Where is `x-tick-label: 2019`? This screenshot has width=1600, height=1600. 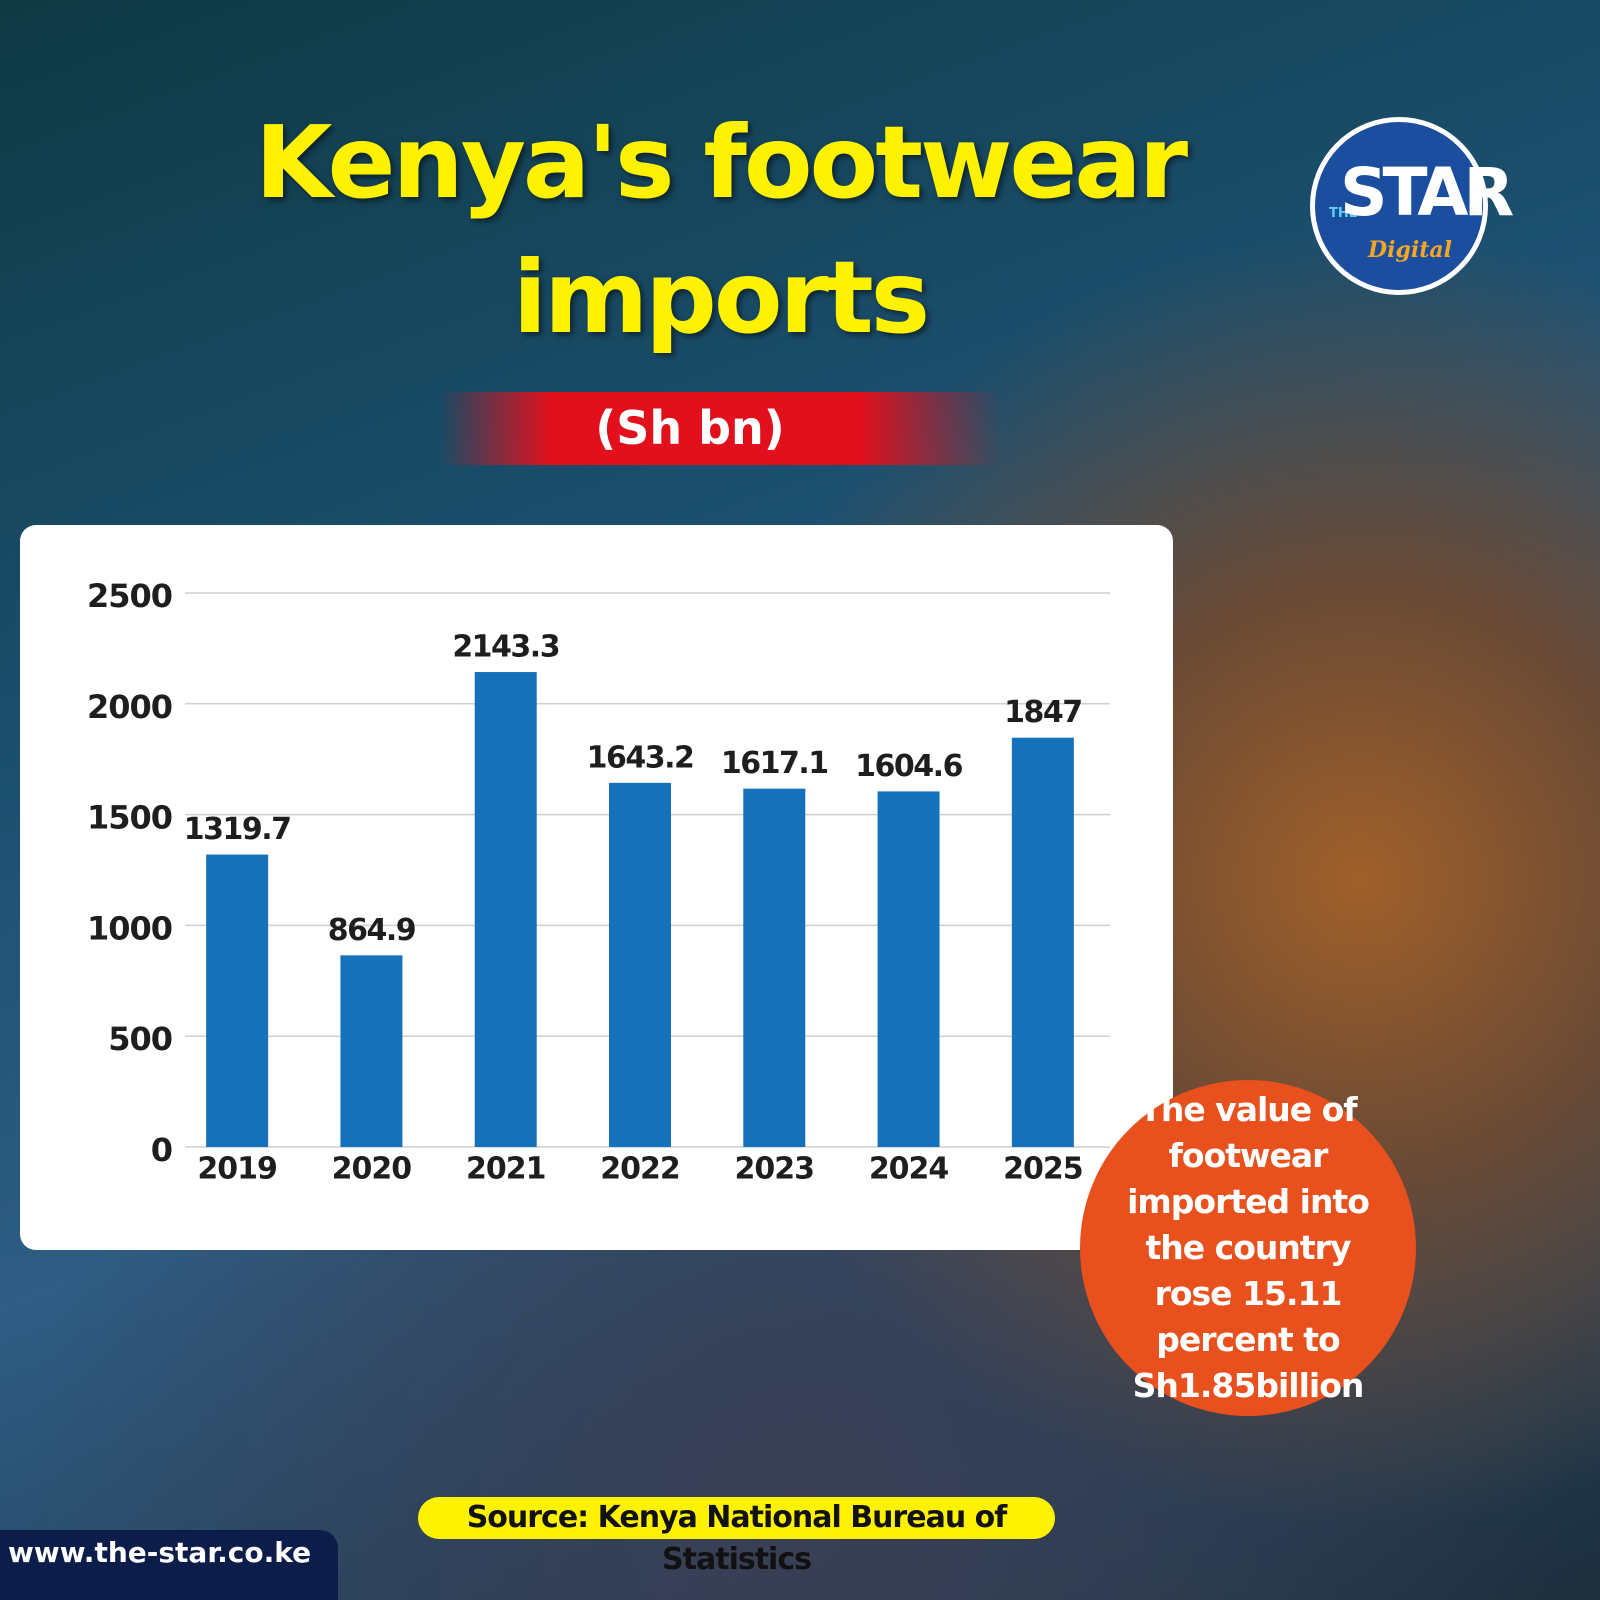
x-tick-label: 2019 is located at coordinates (237, 1169).